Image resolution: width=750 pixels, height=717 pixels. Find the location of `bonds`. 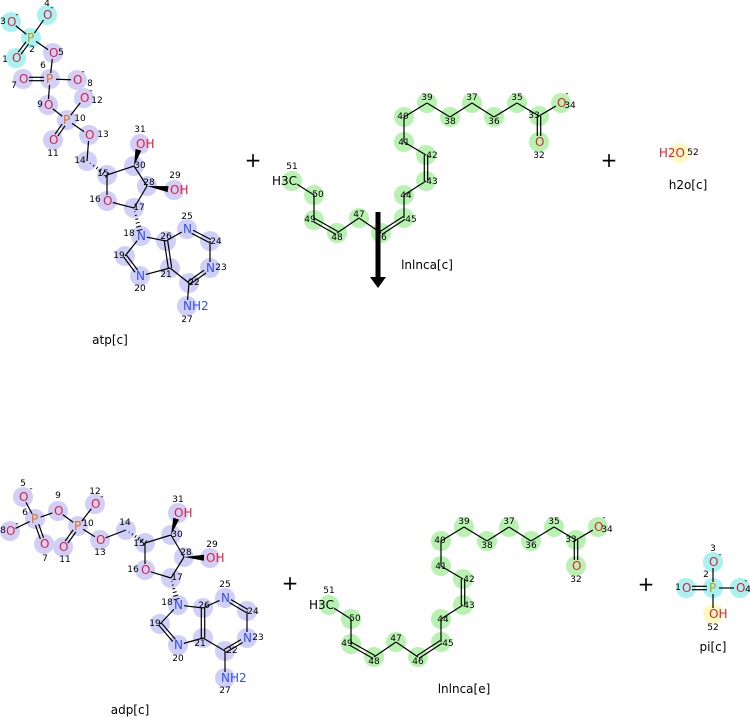

bonds is located at coordinates (113, 160).